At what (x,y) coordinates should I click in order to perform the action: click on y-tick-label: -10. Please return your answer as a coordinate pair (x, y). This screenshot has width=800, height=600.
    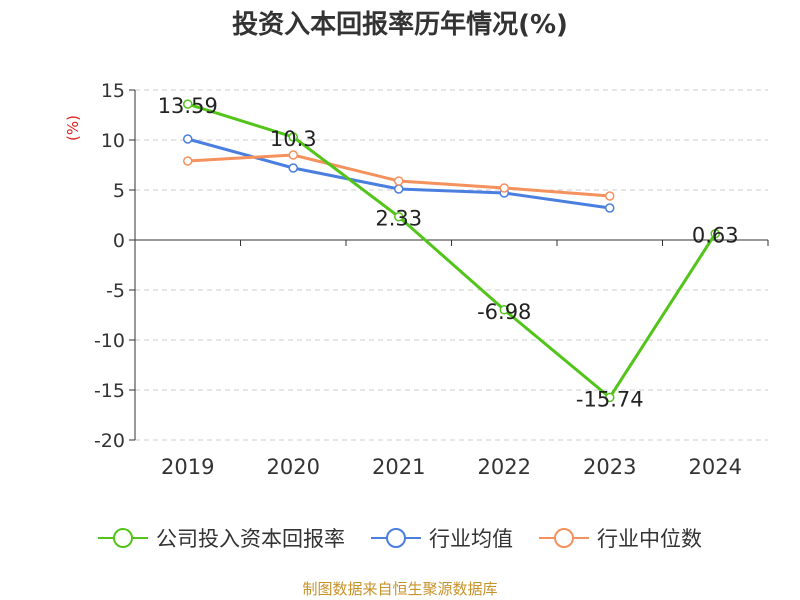
    Looking at the image, I should click on (109, 341).